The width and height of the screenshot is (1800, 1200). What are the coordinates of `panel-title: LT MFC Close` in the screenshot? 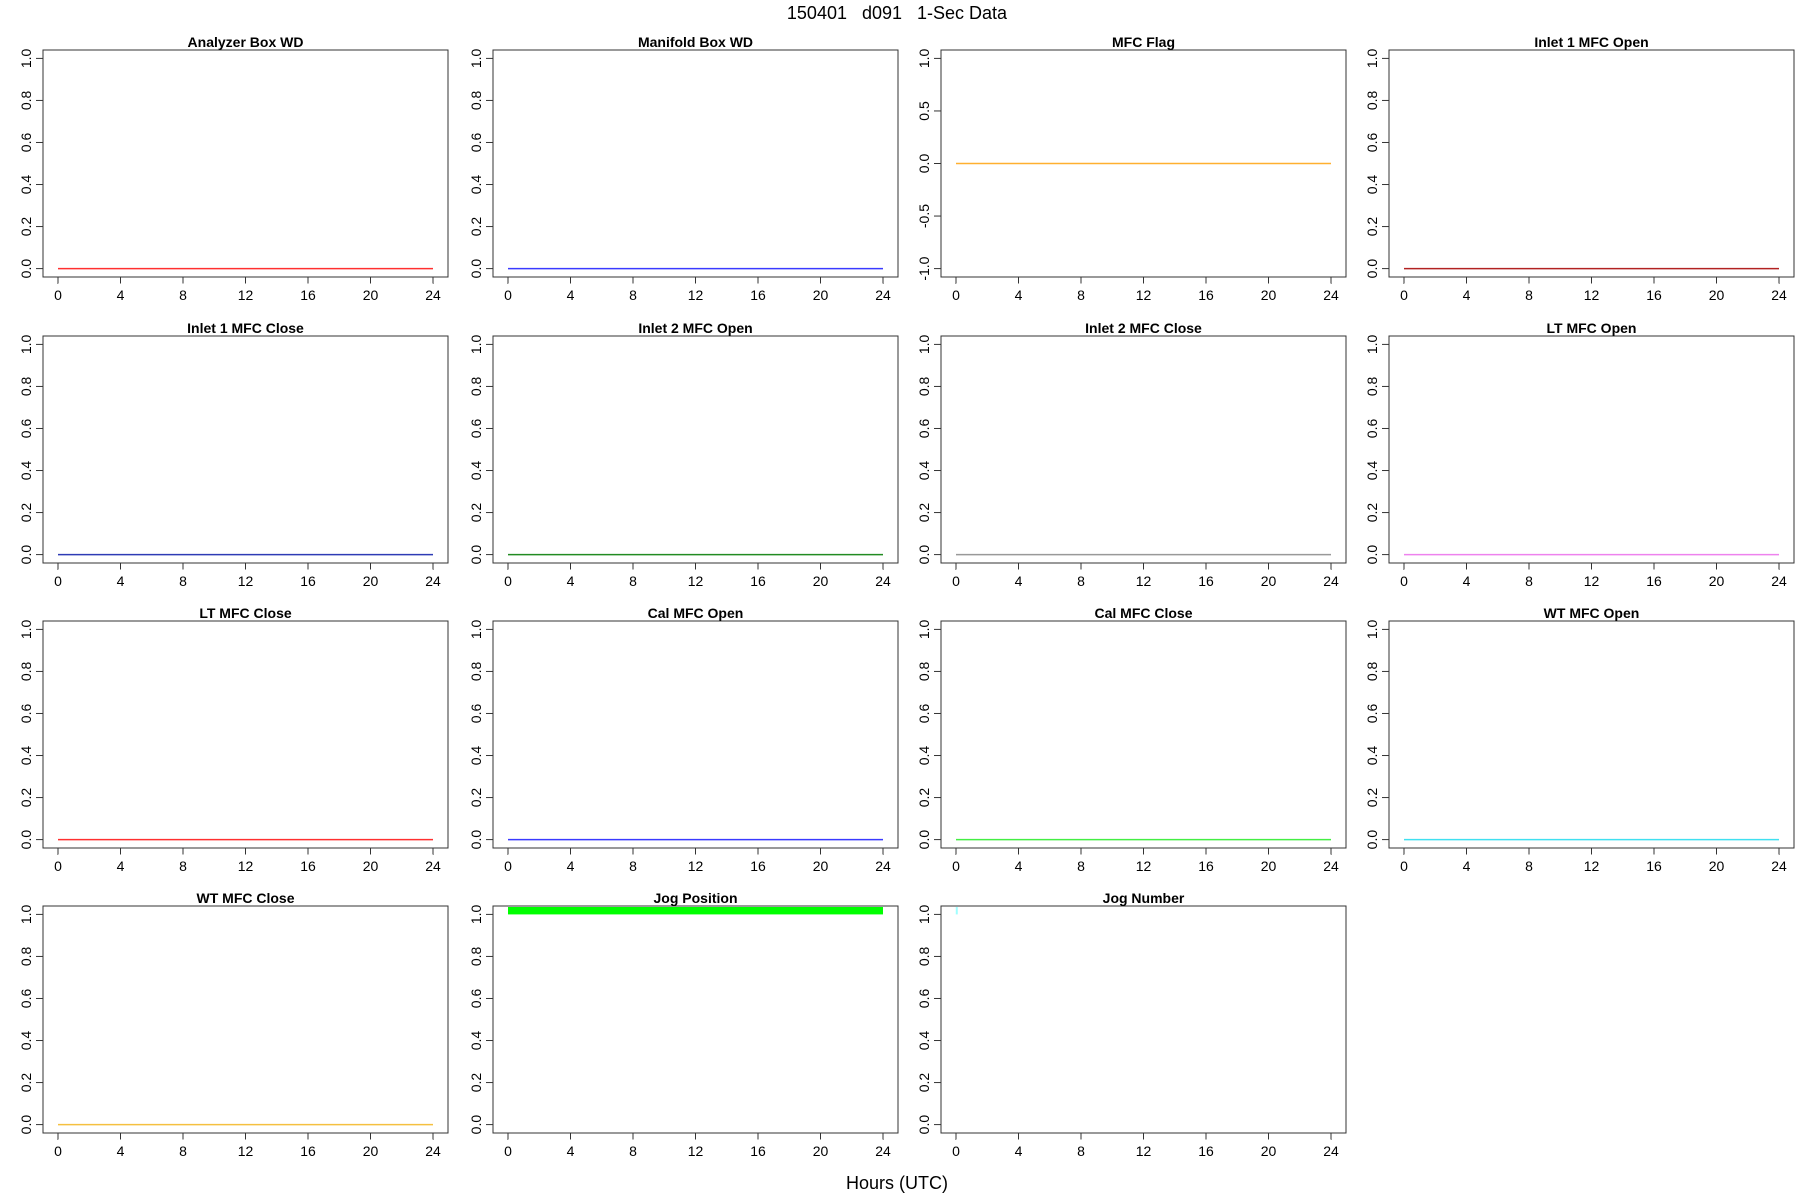 It's located at (245, 613).